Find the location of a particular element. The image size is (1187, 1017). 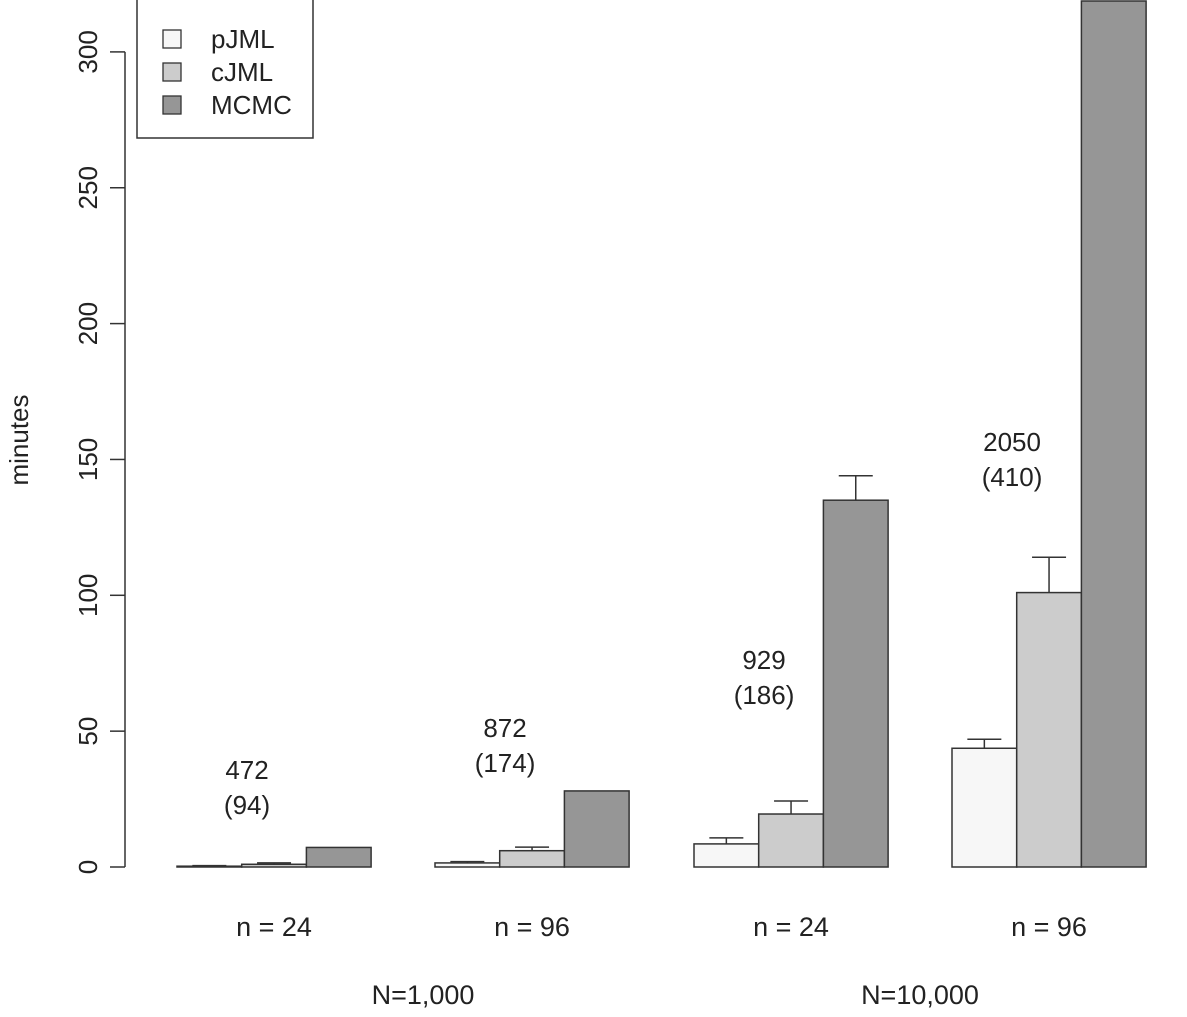

annotation-subvalue: (94) is located at coordinates (247, 805).